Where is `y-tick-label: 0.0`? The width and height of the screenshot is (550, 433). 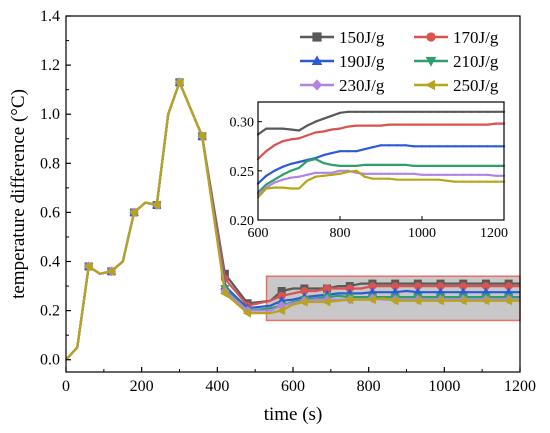 y-tick-label: 0.0 is located at coordinates (50, 360).